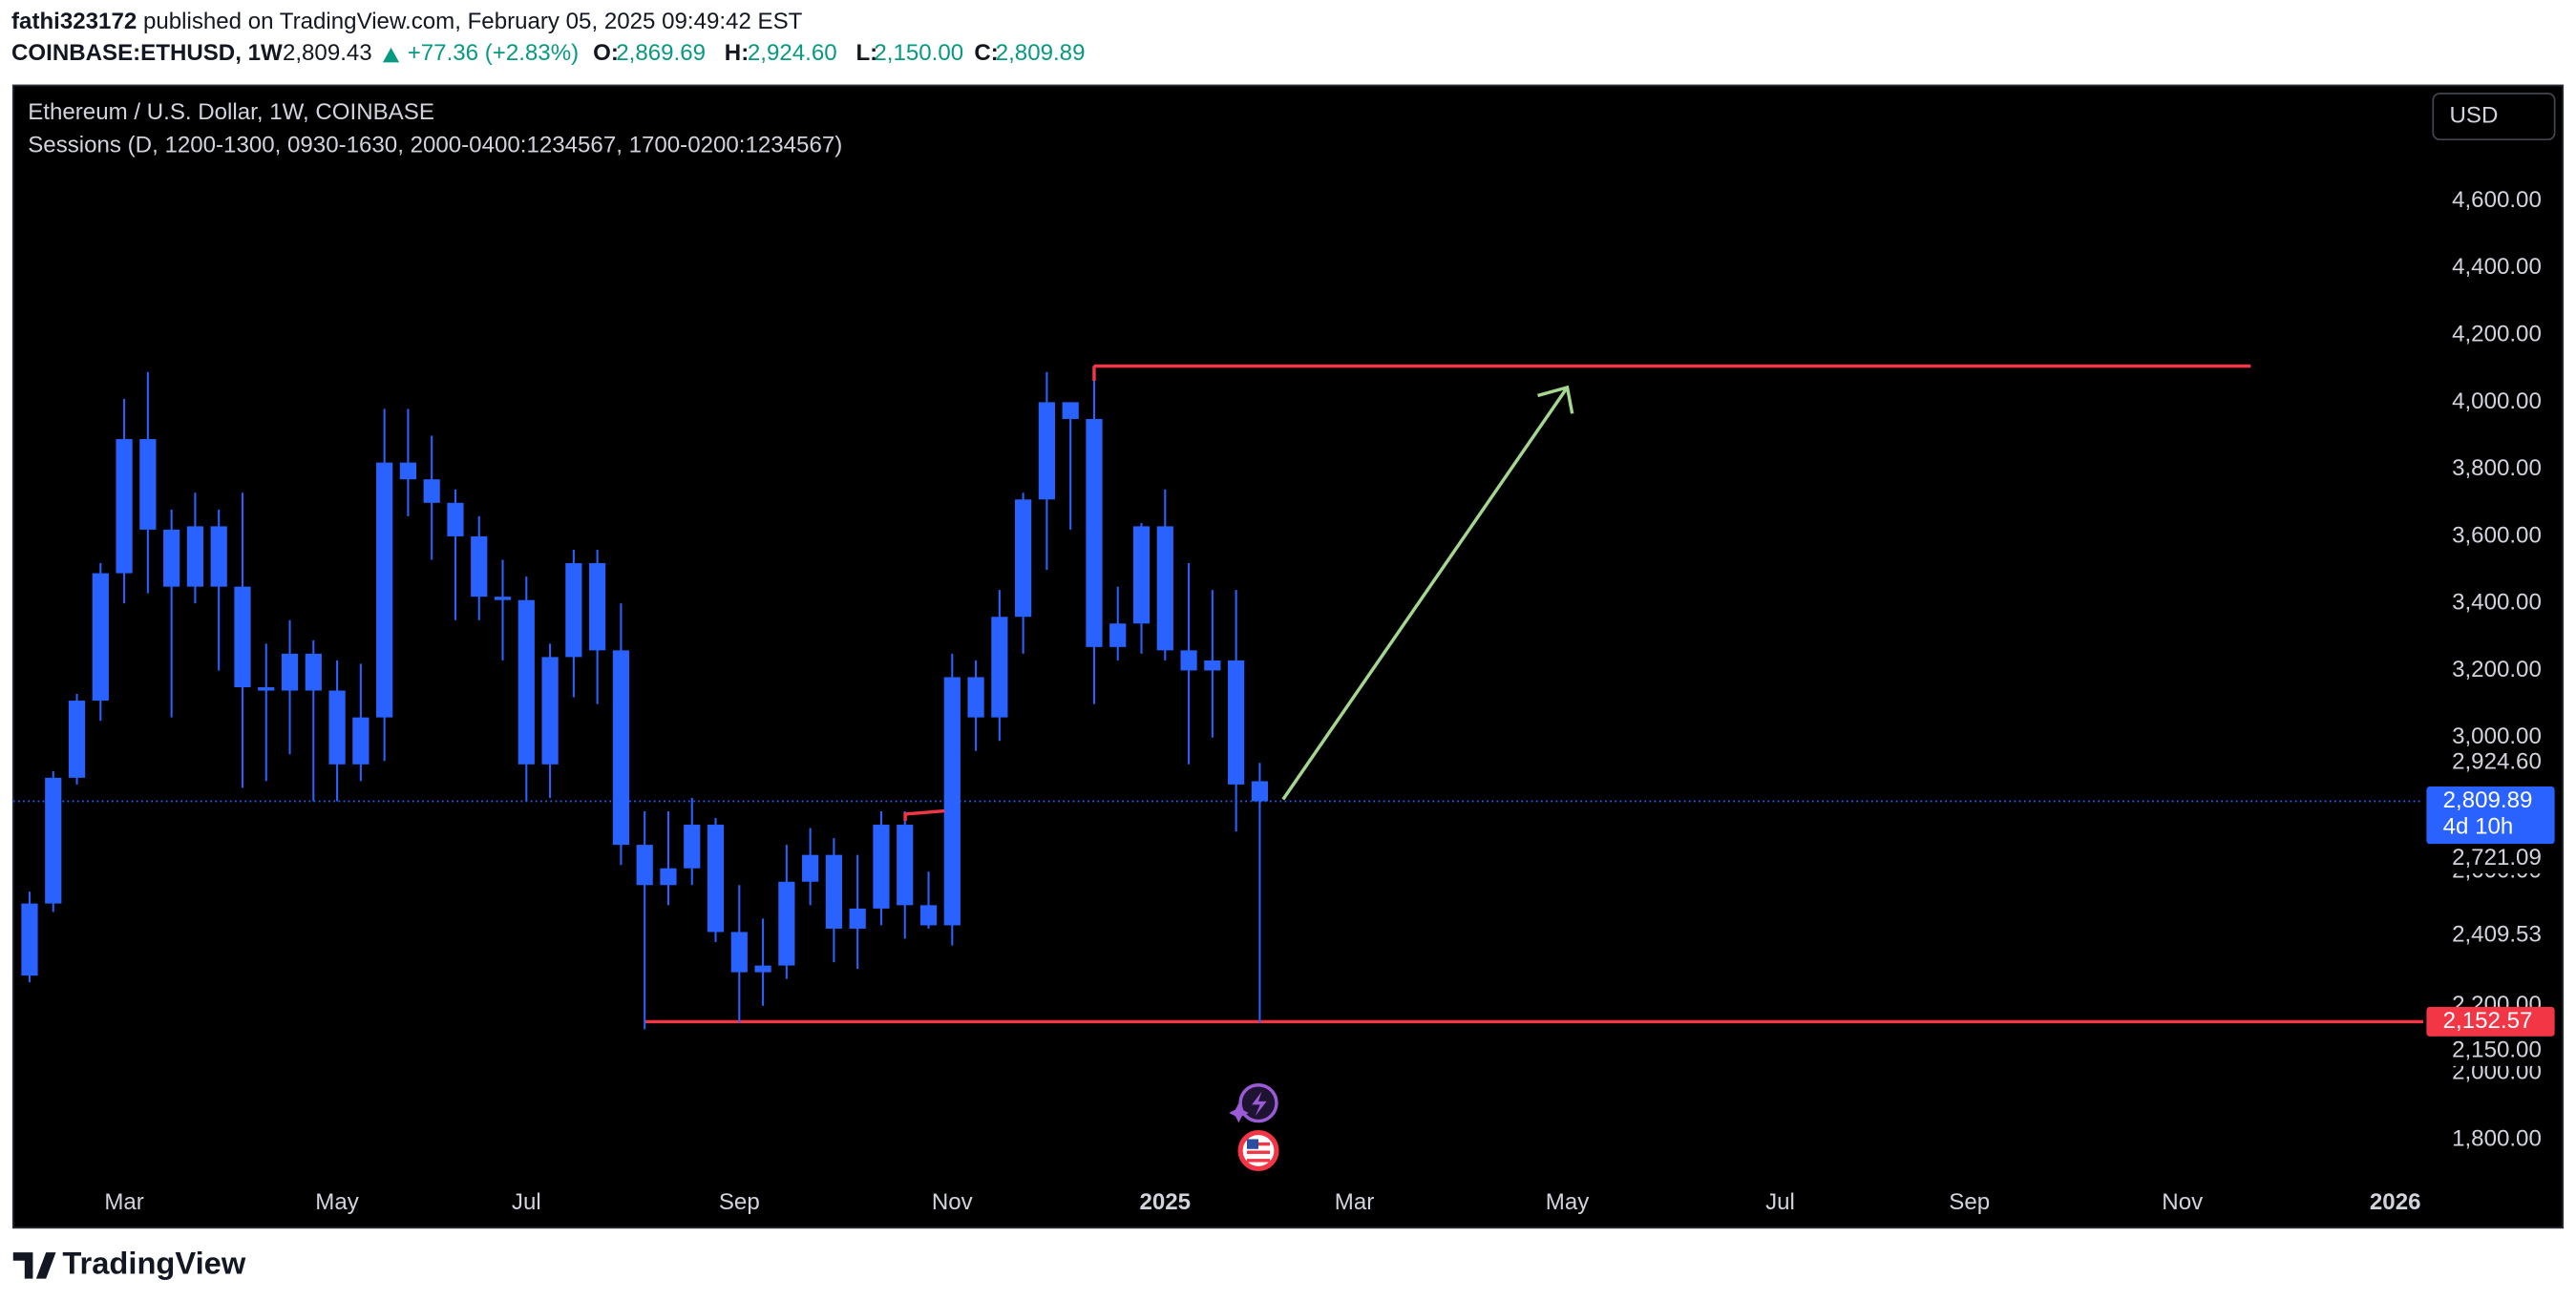 This screenshot has width=2576, height=1300. I want to click on change: +77.36 (+2.83%), so click(493, 53).